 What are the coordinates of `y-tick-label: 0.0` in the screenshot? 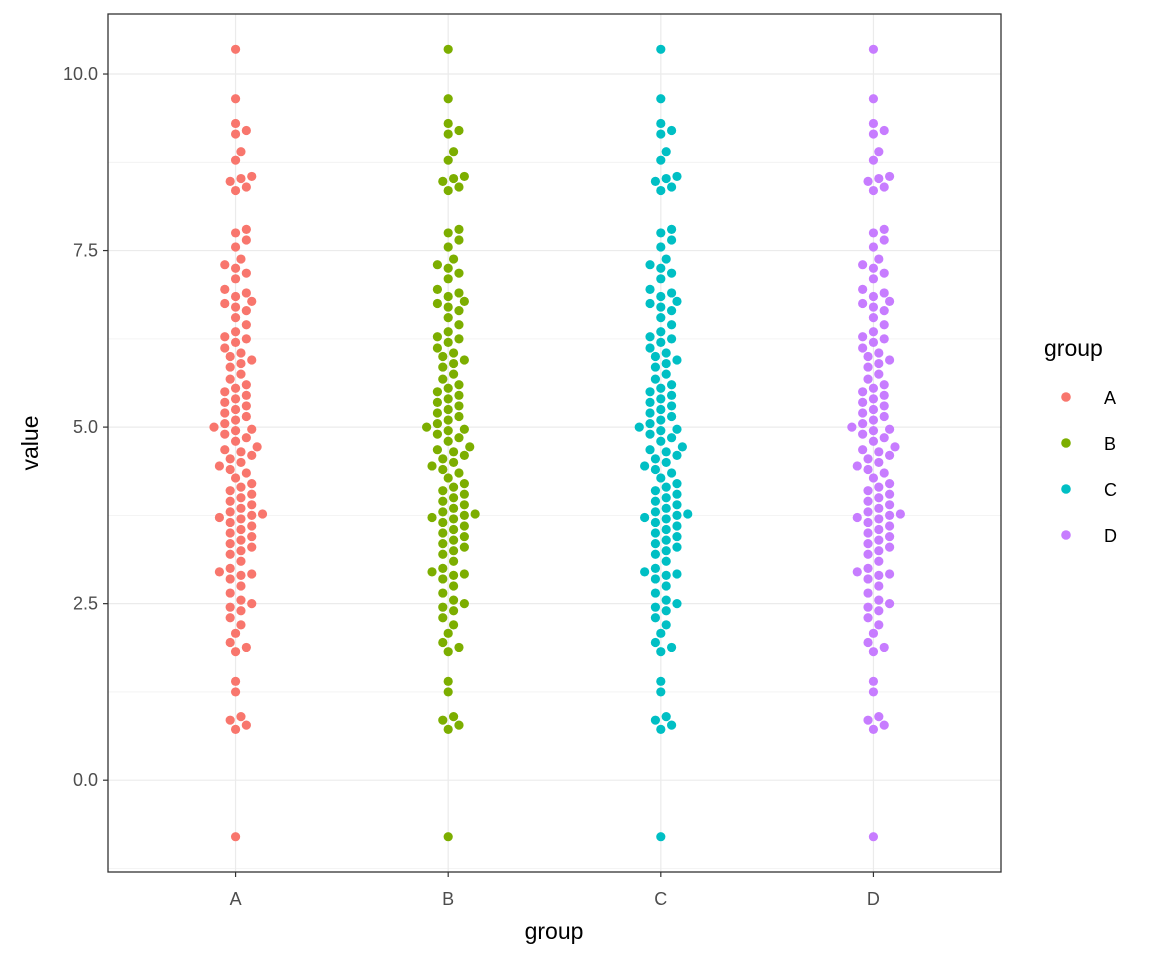 It's located at (85, 780).